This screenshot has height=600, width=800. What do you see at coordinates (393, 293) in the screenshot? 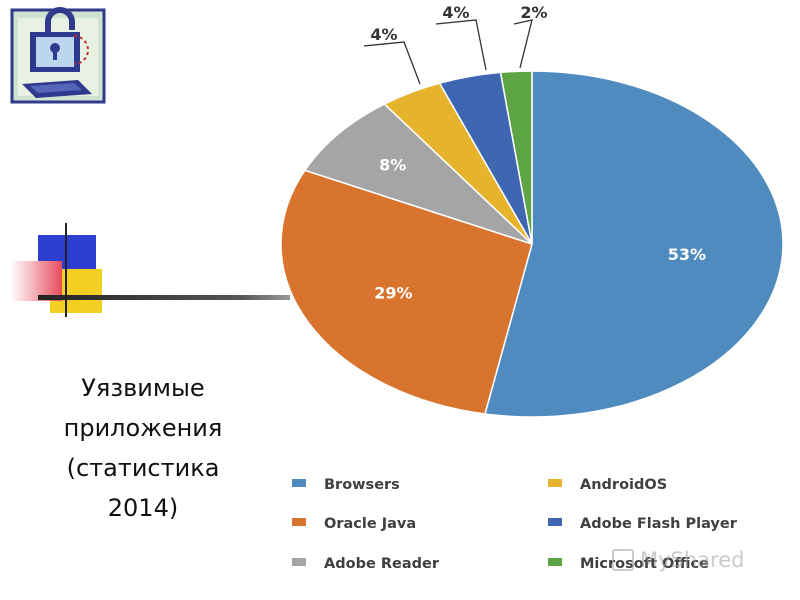
I see `slice-label-oracle-java: 29%` at bounding box center [393, 293].